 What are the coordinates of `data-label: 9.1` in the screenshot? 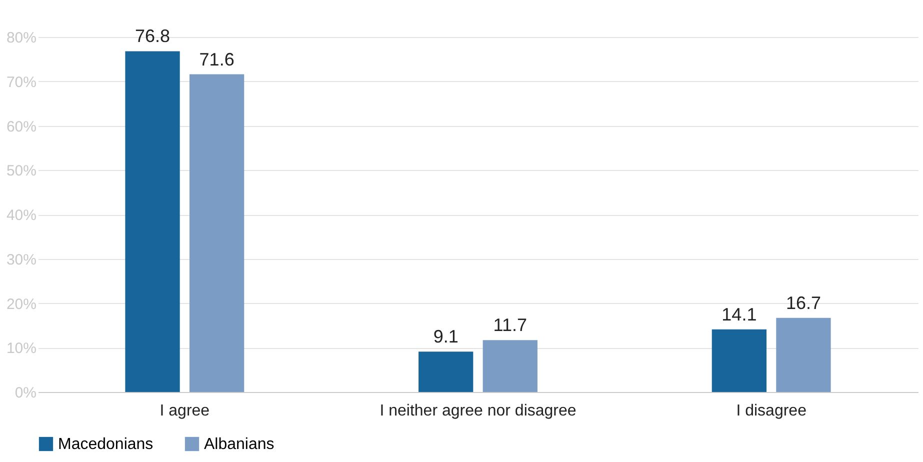 It's located at (445, 336).